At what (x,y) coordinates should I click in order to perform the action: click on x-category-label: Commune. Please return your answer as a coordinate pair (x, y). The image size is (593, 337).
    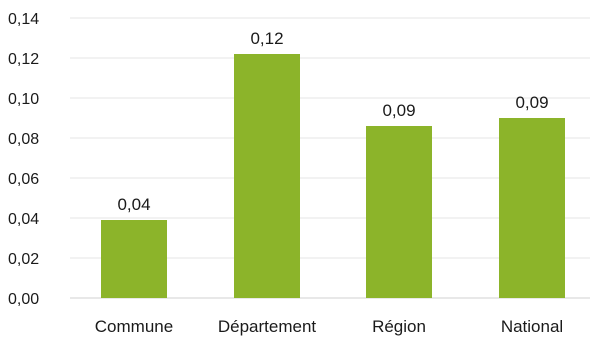
    Looking at the image, I should click on (134, 326).